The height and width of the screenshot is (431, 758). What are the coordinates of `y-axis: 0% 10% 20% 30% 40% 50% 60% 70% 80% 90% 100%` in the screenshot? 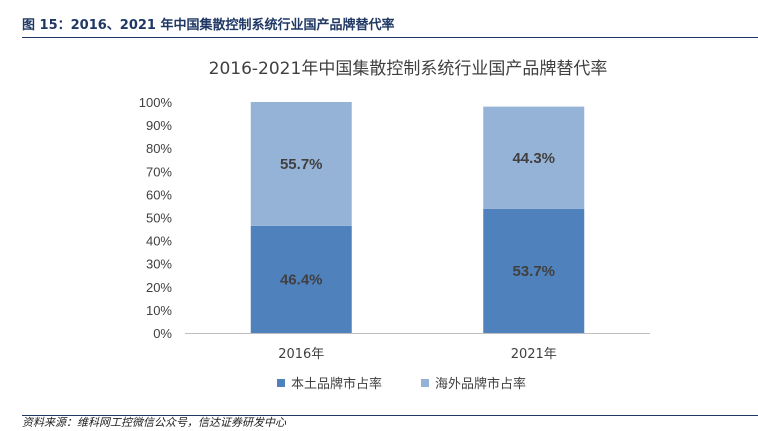 It's located at (156, 218).